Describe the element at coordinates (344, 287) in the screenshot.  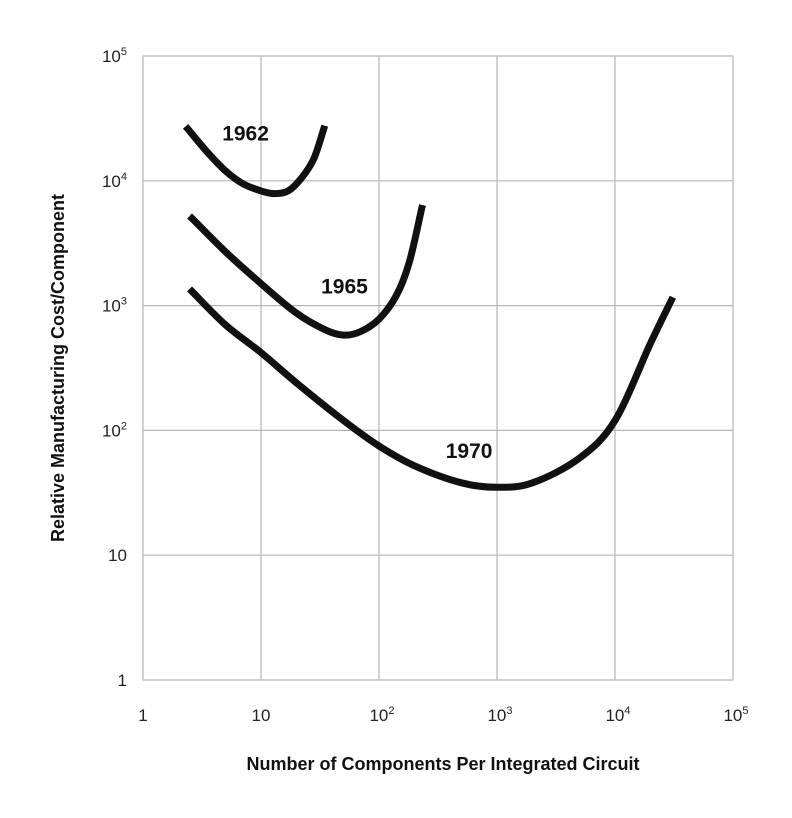
I see `series-label-1965: 1965` at that location.